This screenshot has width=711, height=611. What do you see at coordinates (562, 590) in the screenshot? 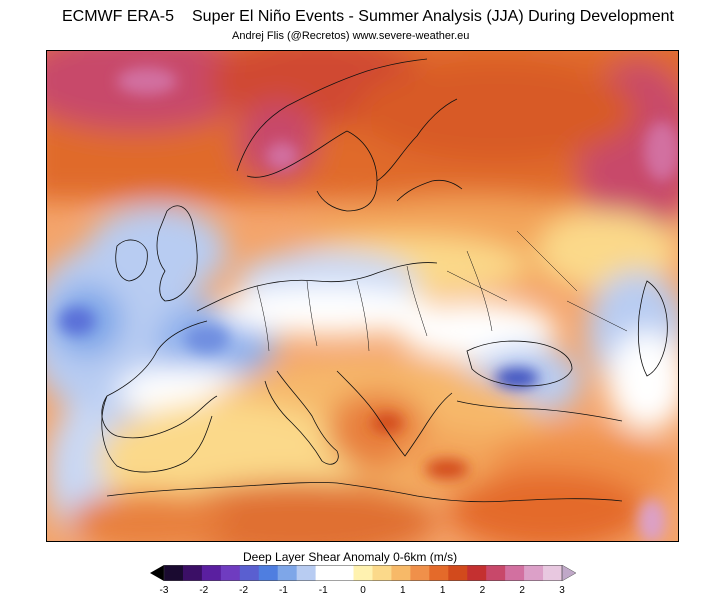
I see `colorbar-tick-label: 3` at bounding box center [562, 590].